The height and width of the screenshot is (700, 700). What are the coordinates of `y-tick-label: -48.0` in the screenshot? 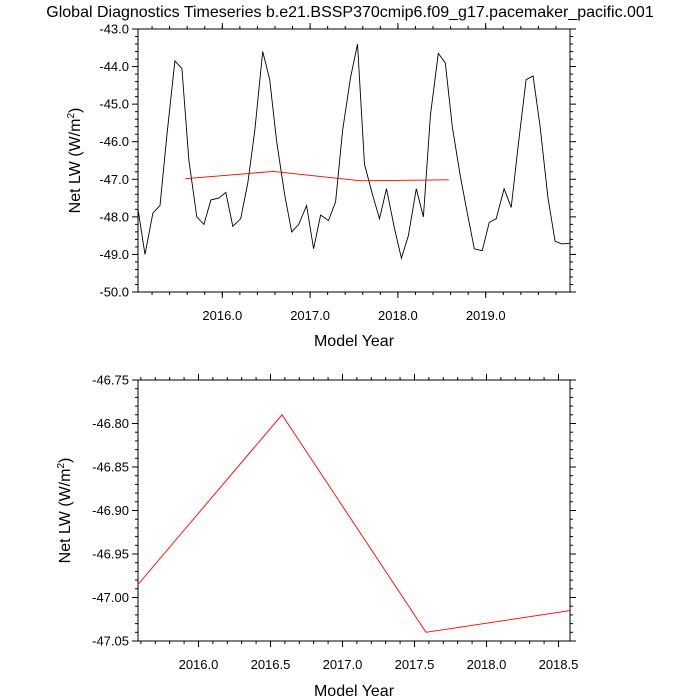 It's located at (114, 216).